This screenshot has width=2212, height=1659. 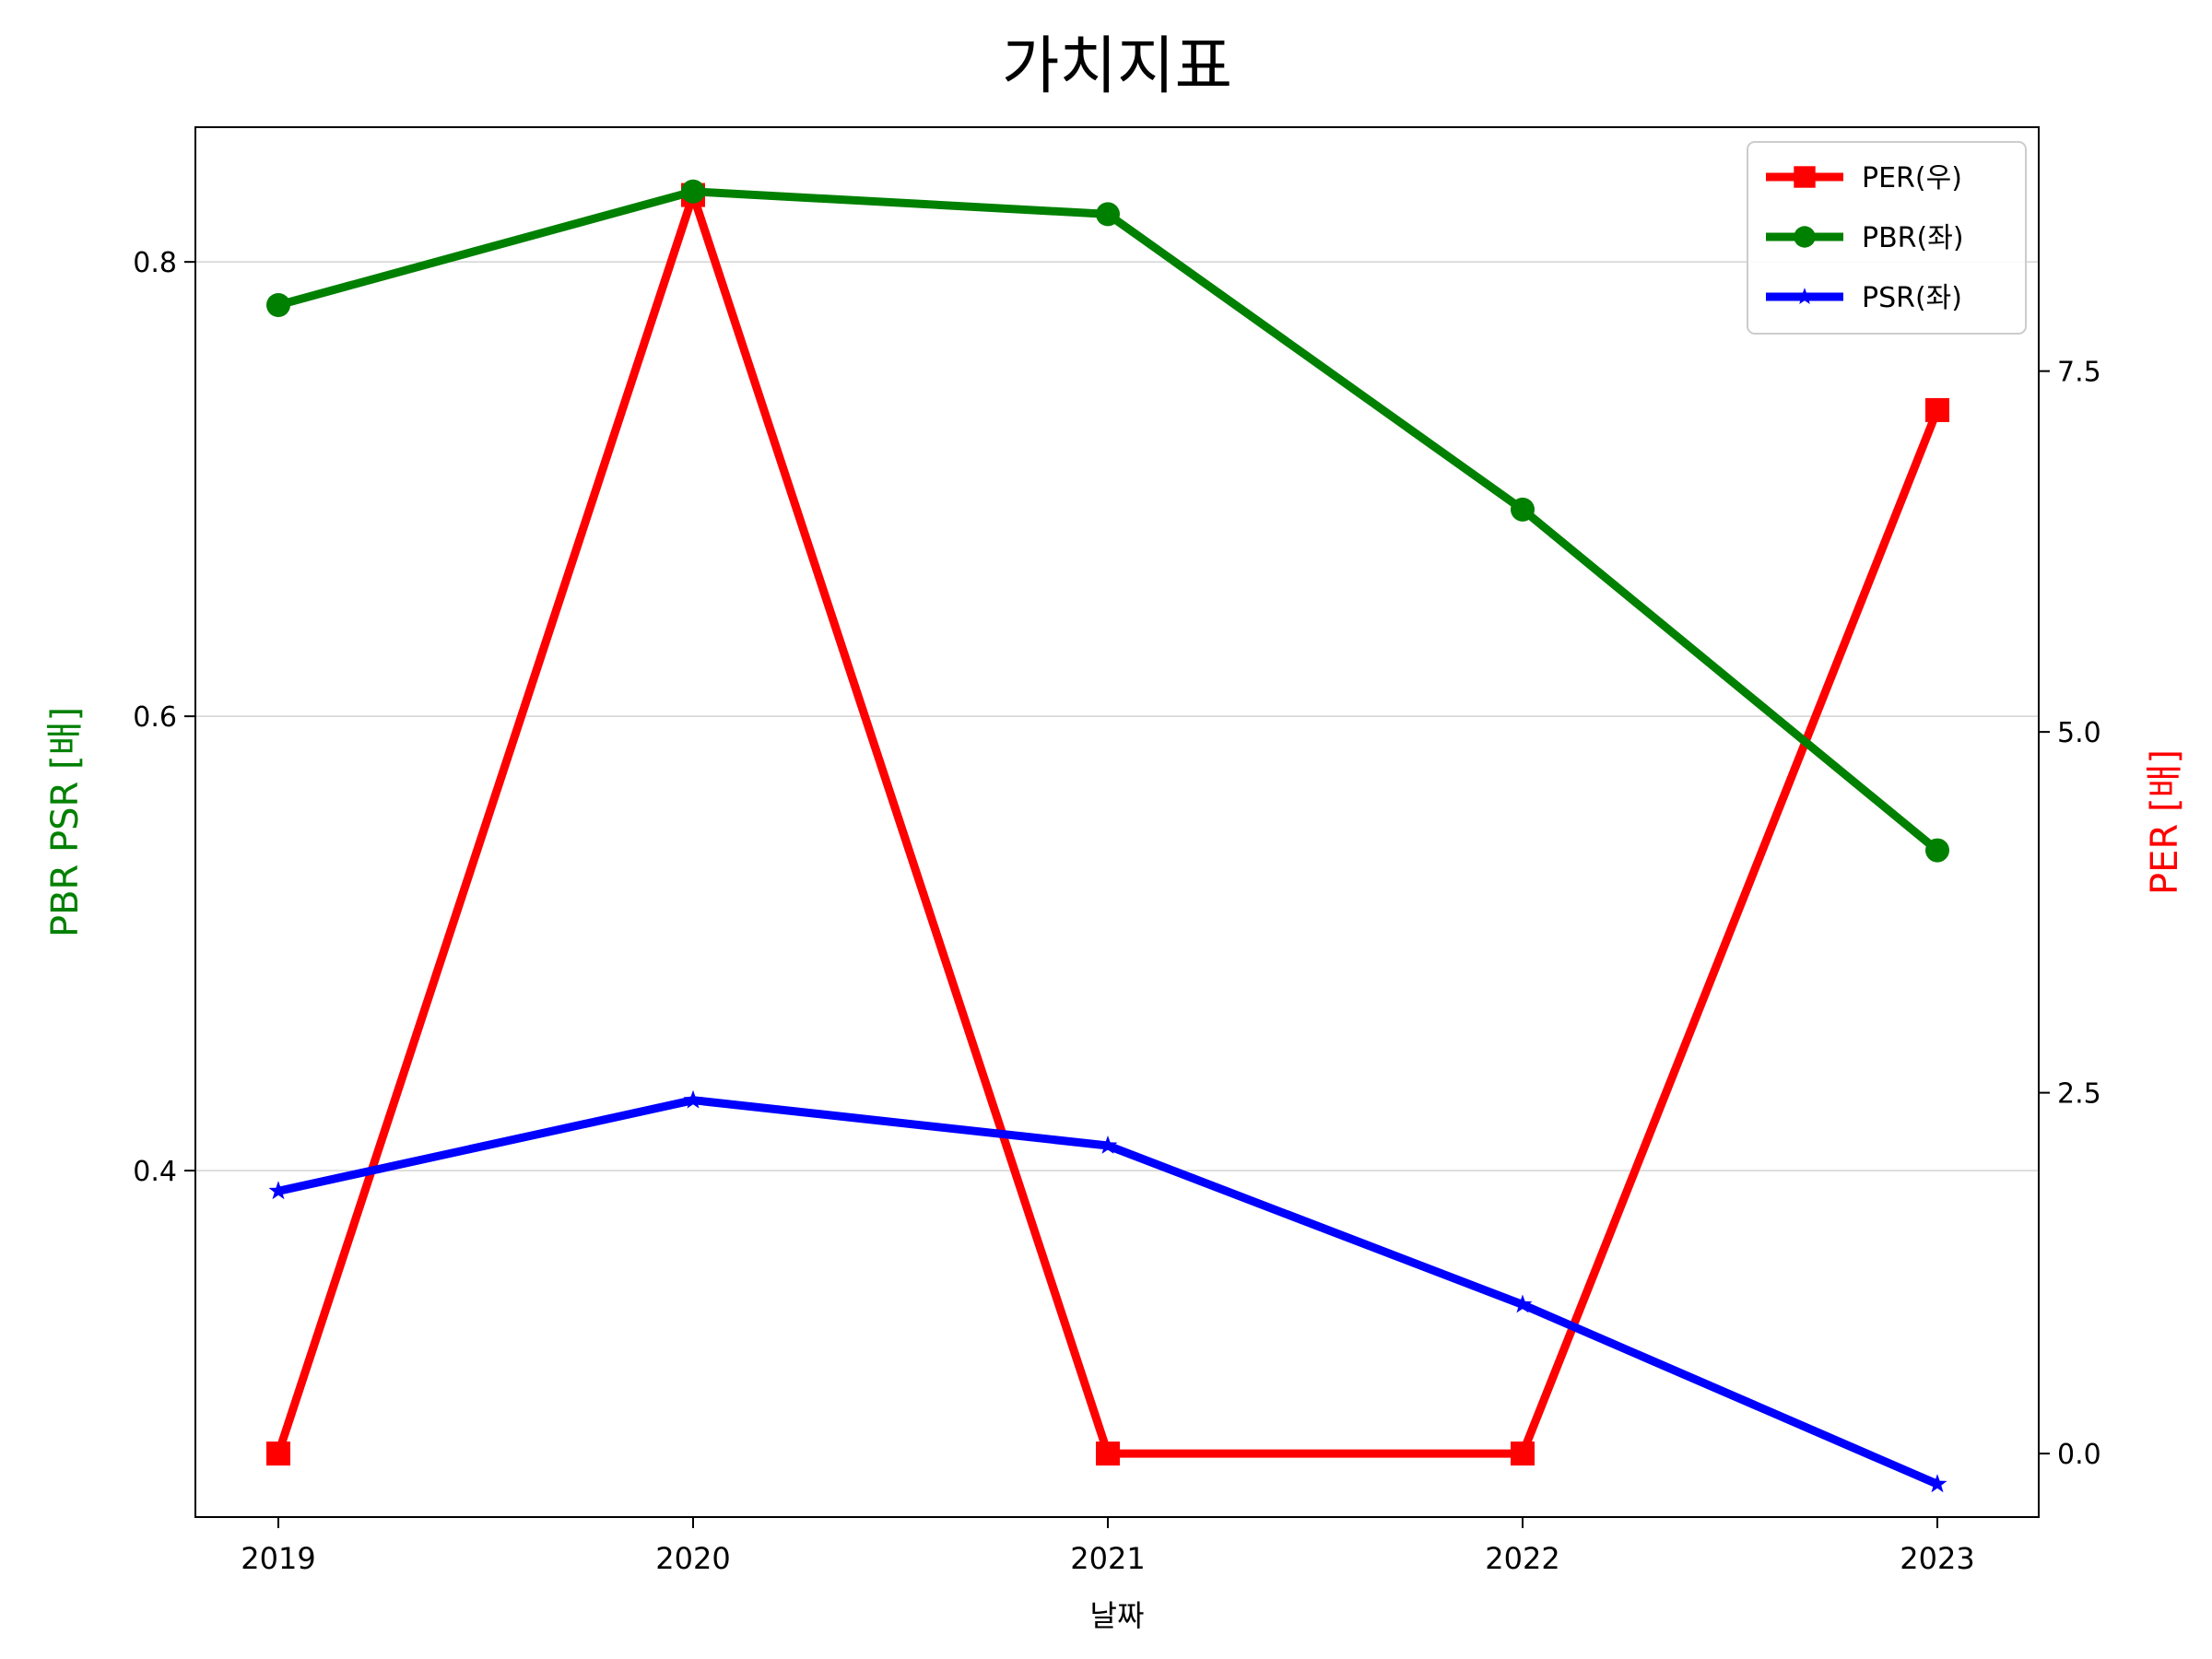 What do you see at coordinates (278, 304) in the screenshot?
I see `data-point-PBR(좌)-2019` at bounding box center [278, 304].